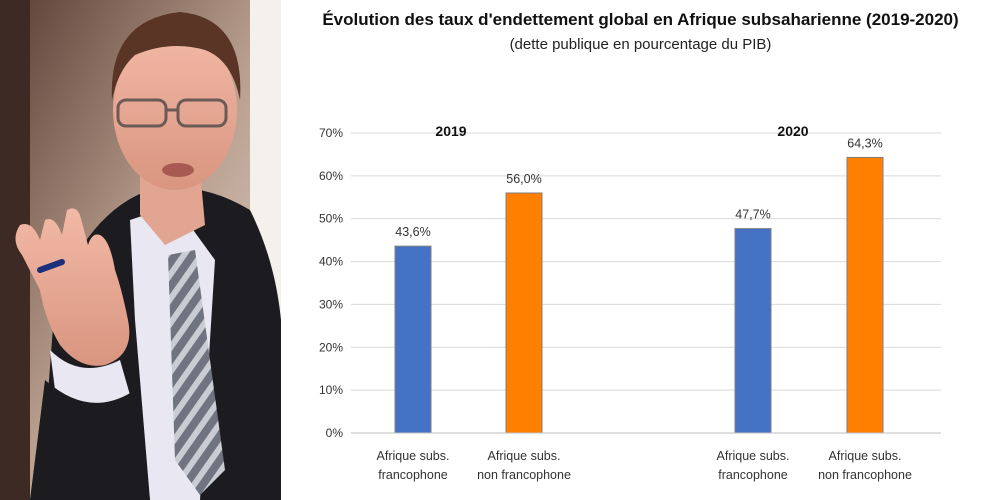 This screenshot has height=500, width=1000. What do you see at coordinates (640, 44) in the screenshot?
I see `chart-subtitle: (dette publique en pourcentage du PIB)` at bounding box center [640, 44].